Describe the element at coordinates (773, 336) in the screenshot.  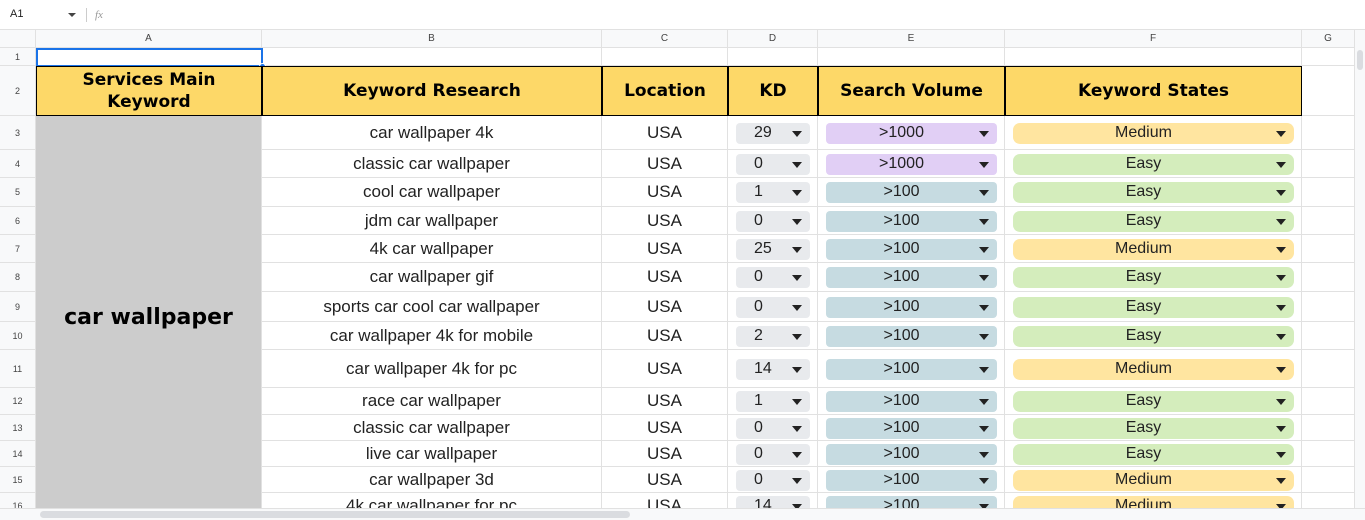
I see `kd-chip: 2` at that location.